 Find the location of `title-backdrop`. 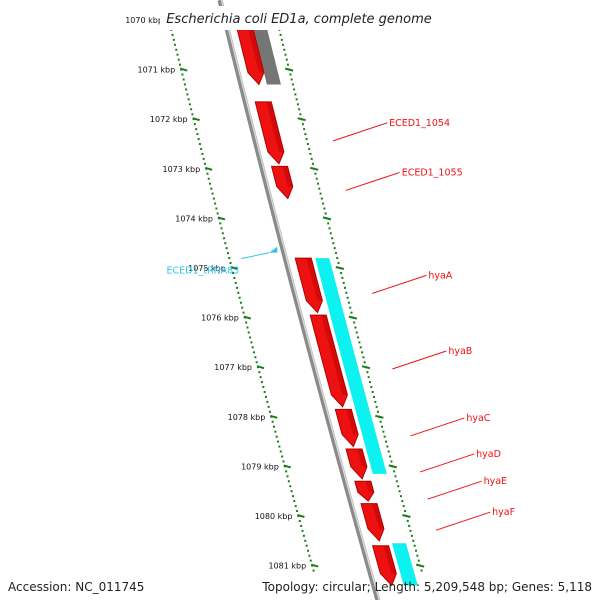

title-backdrop is located at coordinates (305, 18).